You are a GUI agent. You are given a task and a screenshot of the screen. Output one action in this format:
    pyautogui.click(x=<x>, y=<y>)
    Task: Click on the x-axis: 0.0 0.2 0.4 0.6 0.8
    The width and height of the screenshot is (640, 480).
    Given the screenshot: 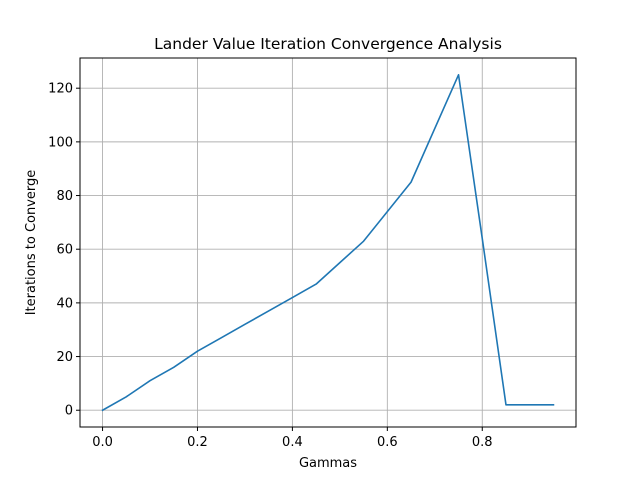 What is the action you would take?
    pyautogui.click(x=292, y=438)
    